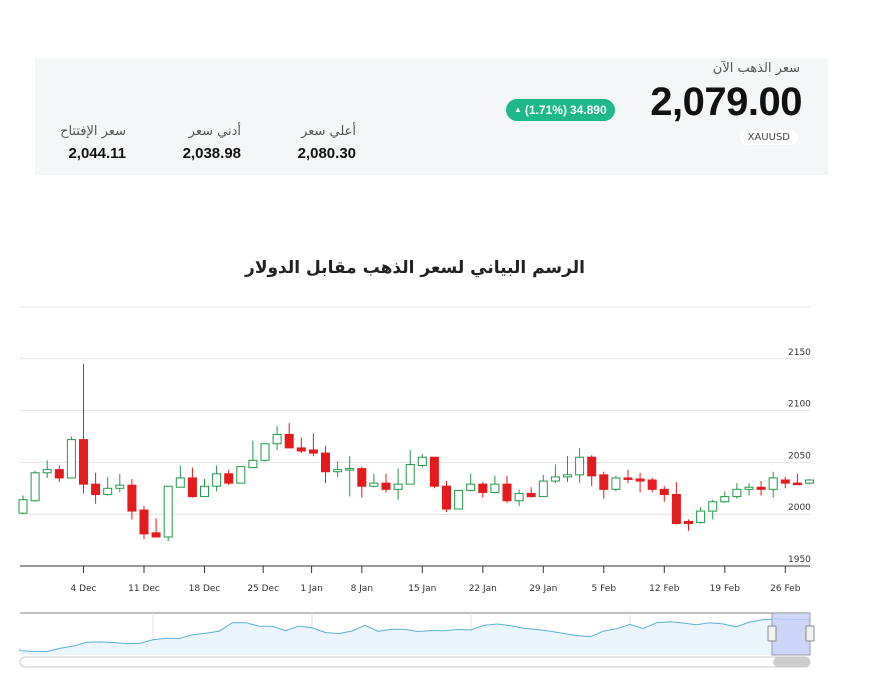  What do you see at coordinates (725, 589) in the screenshot?
I see `x-tick-label: 19 Feb` at bounding box center [725, 589].